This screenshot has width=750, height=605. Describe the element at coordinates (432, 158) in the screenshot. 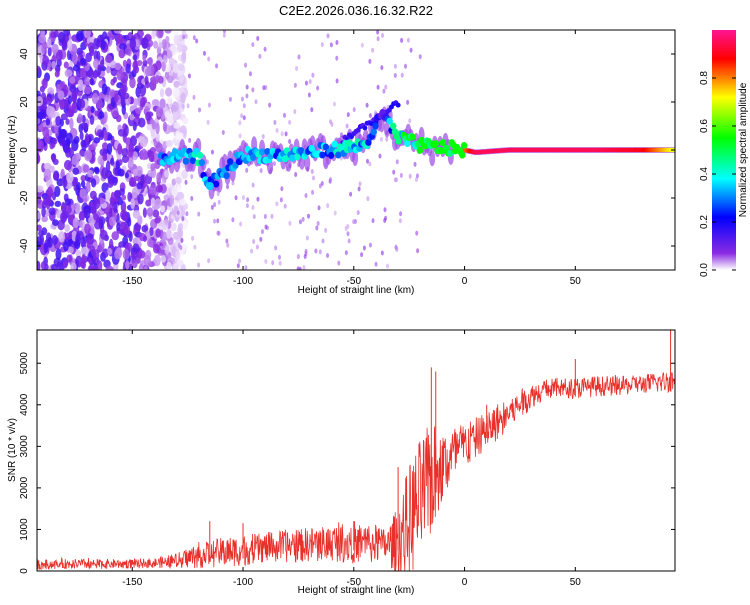

I see `spectrogram-halo-point` at that location.